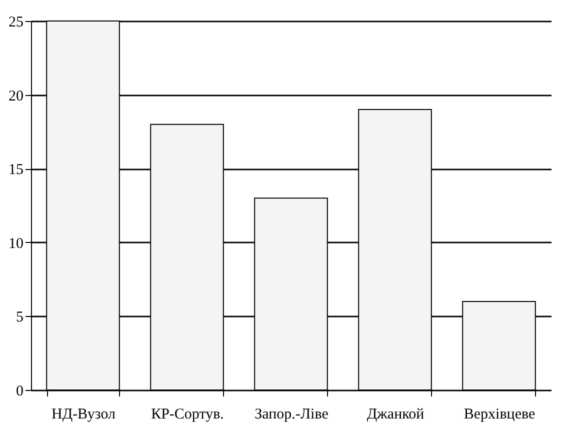 The height and width of the screenshot is (429, 563). Describe the element at coordinates (395, 414) in the screenshot. I see `x-tick-label: Джанкой` at that location.